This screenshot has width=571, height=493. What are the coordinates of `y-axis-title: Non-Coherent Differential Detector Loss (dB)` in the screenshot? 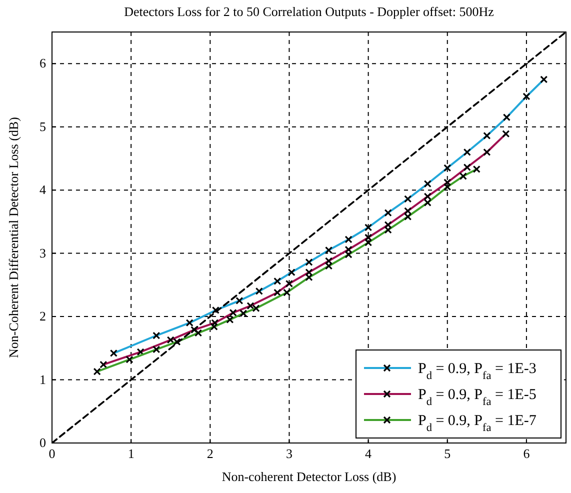 It's located at (13, 237).